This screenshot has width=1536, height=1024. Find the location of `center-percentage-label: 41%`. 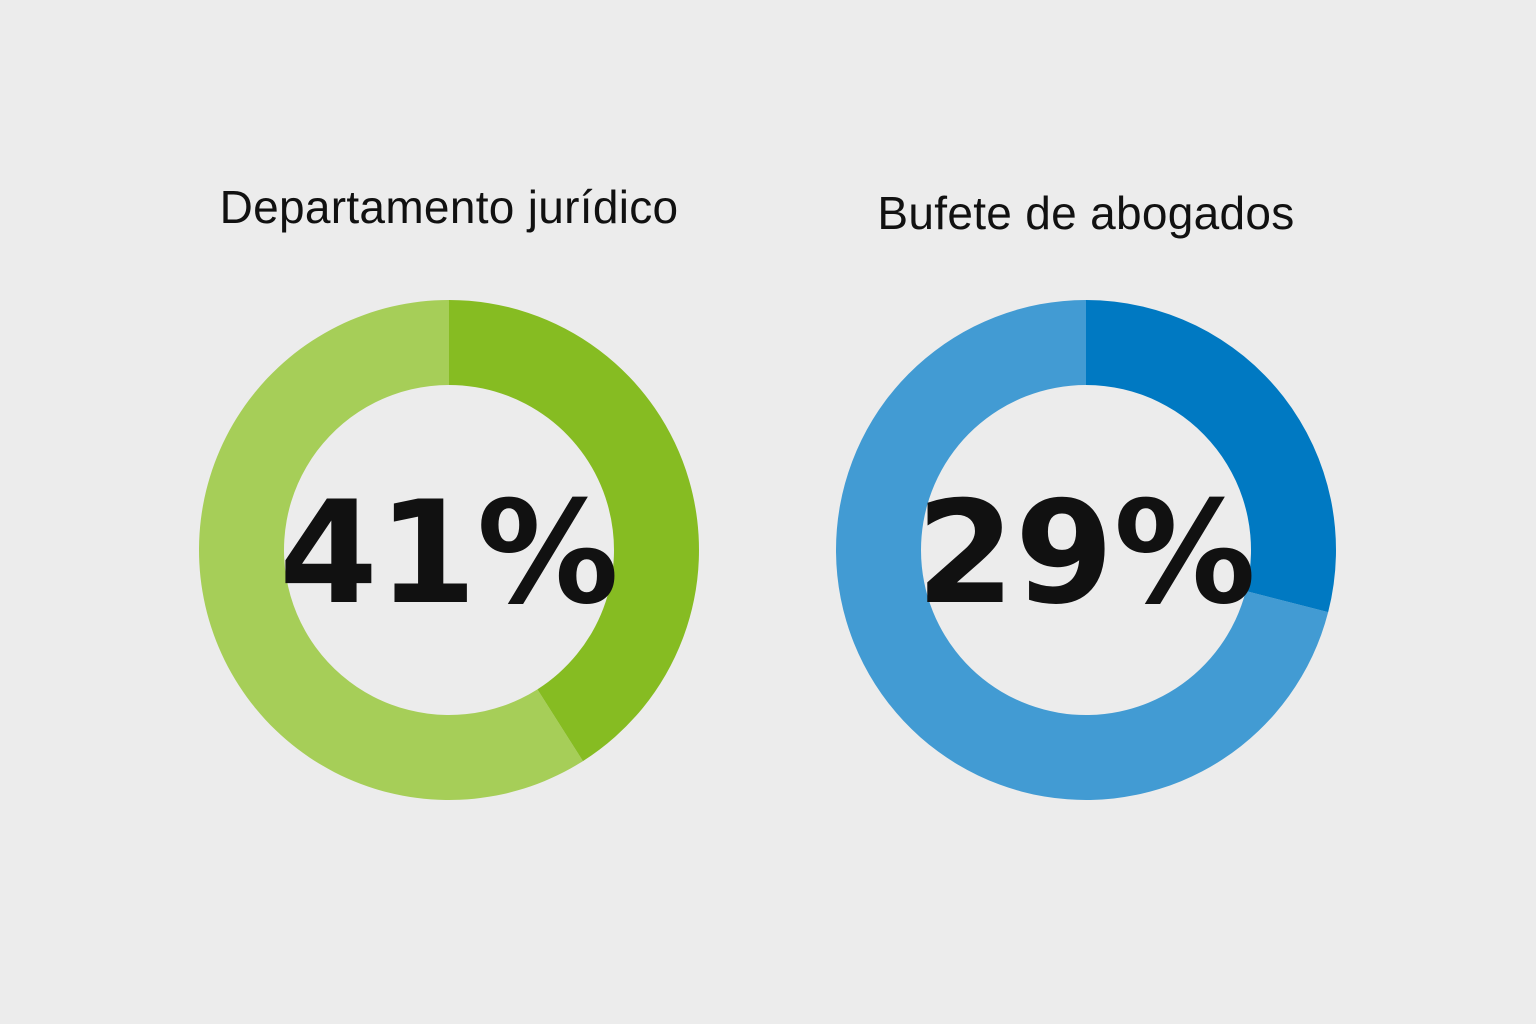

center-percentage-label: 41% is located at coordinates (449, 553).